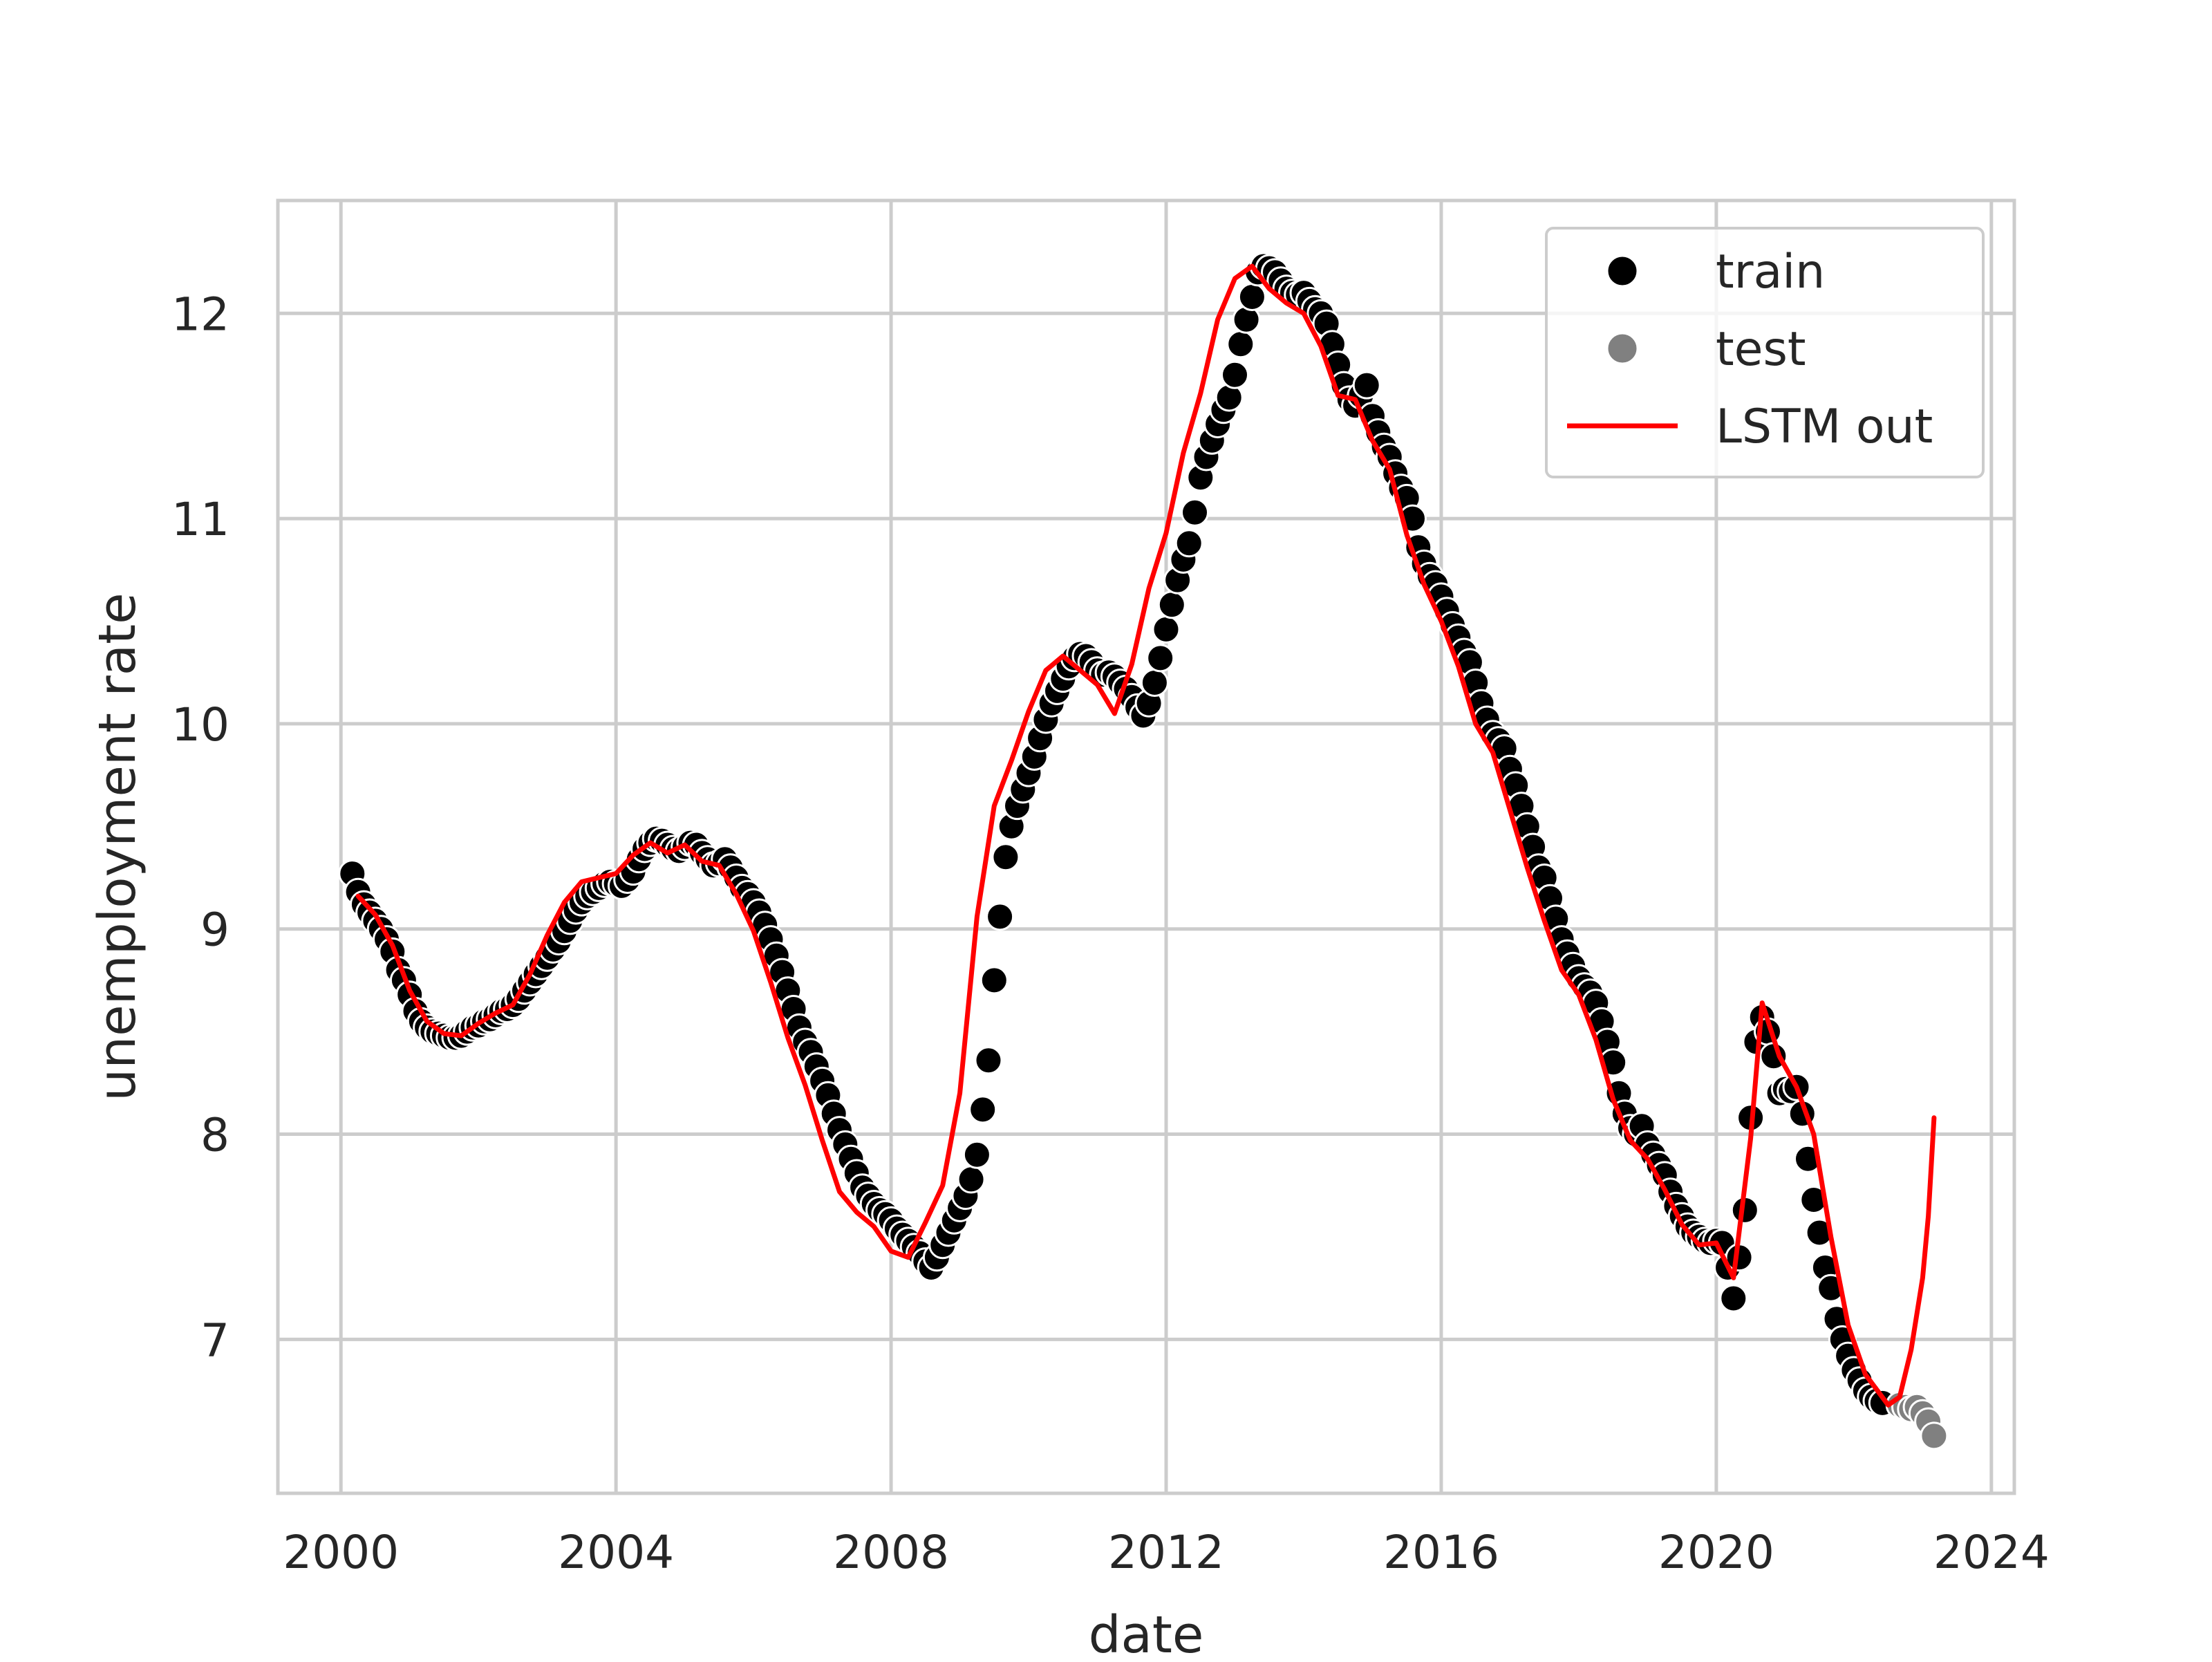  I want to click on legend-label: LSTM out, so click(1825, 427).